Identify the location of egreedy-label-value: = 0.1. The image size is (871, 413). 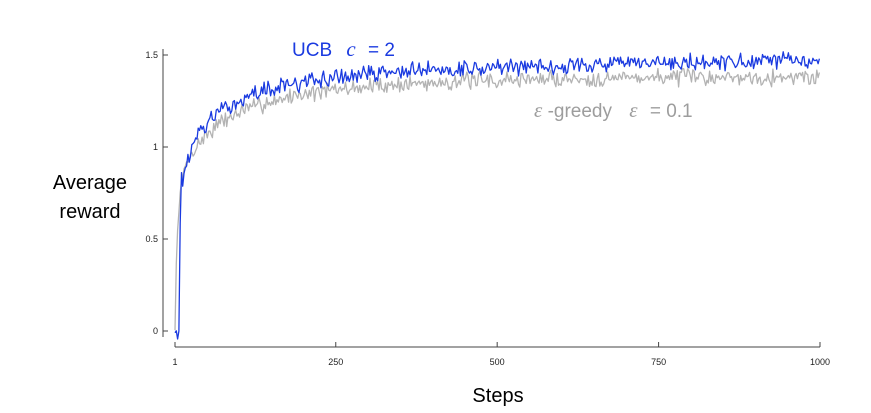
(671, 111).